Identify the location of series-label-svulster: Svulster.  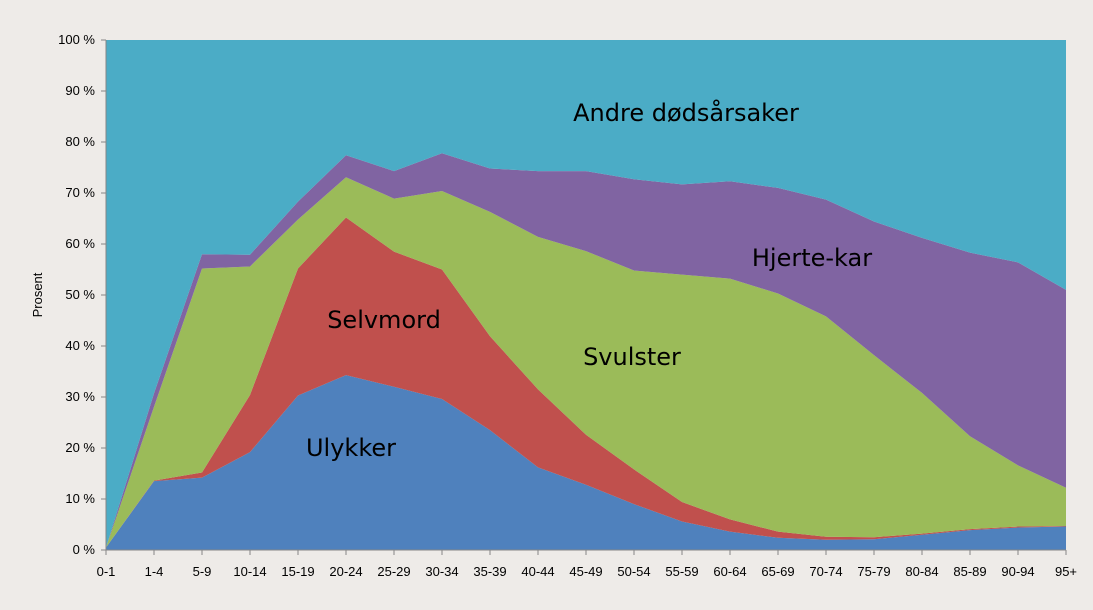
(632, 357).